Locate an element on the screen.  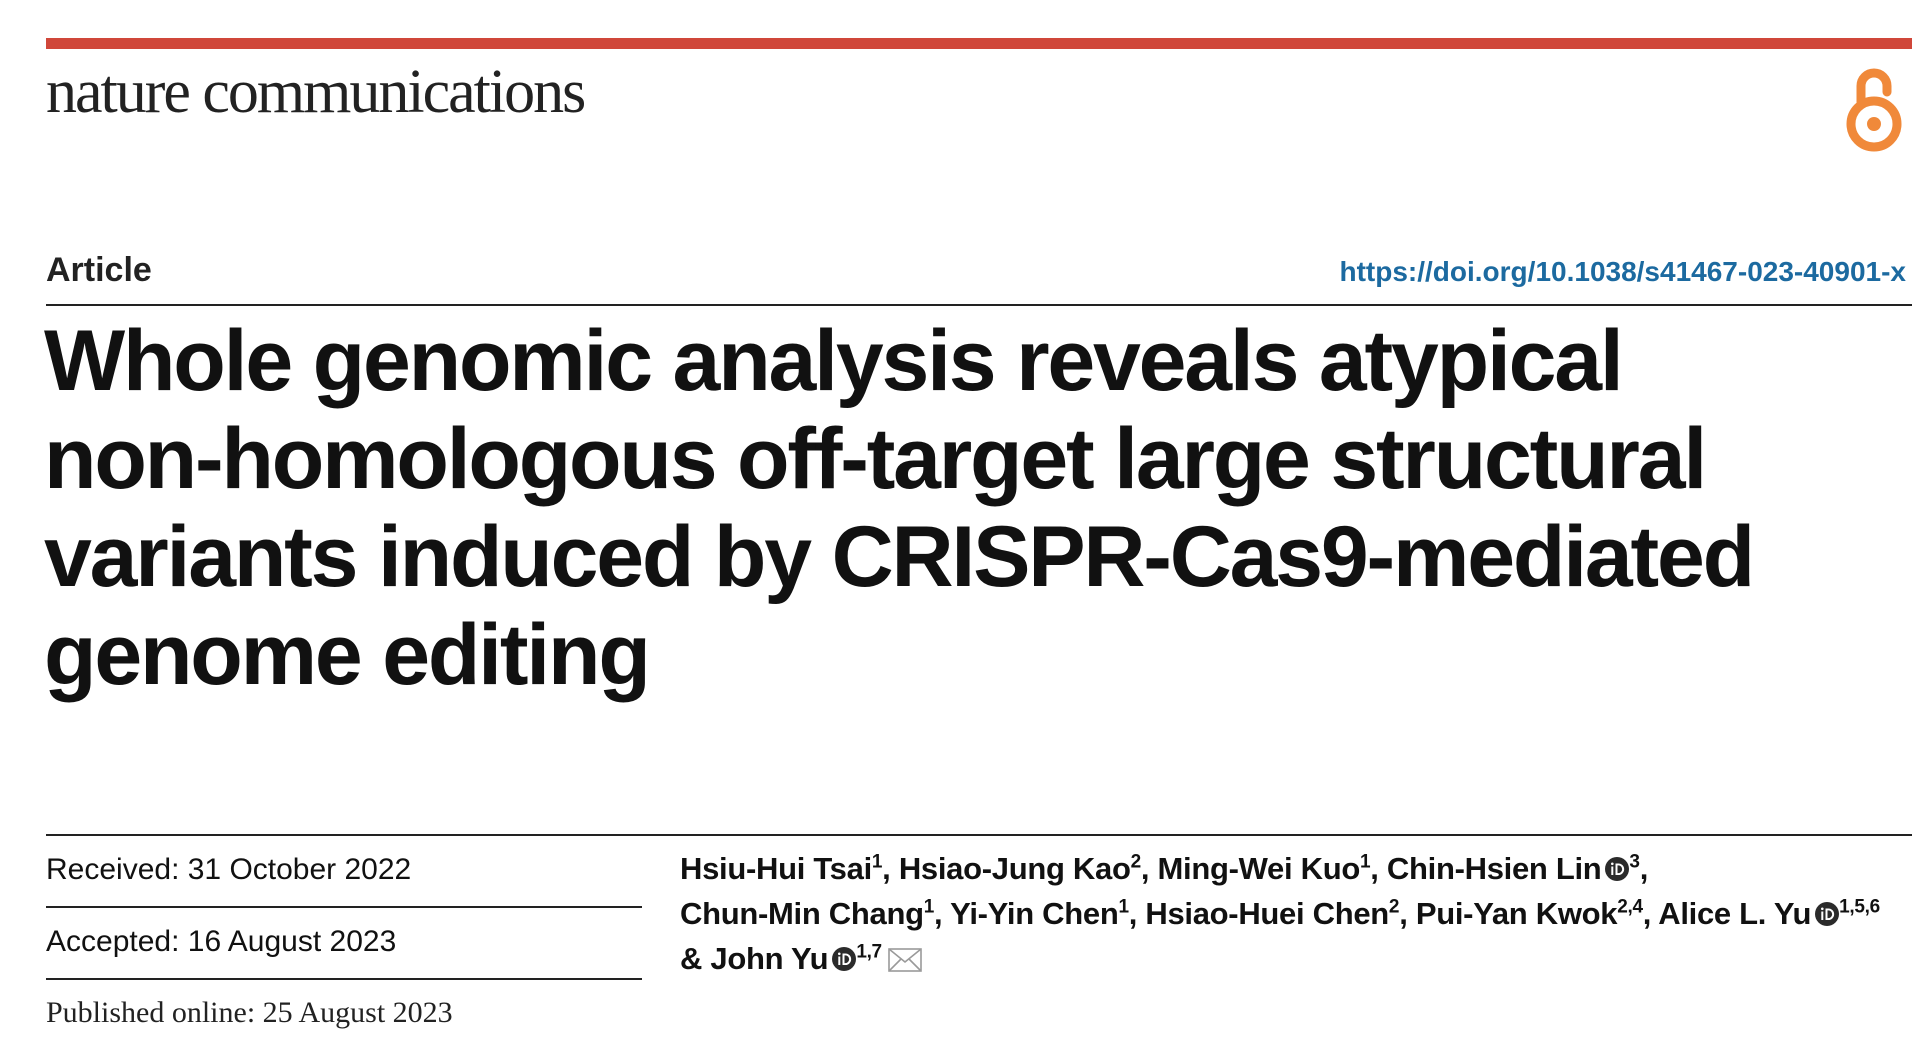
affiliation-marker: 2,4 is located at coordinates (1630, 907).